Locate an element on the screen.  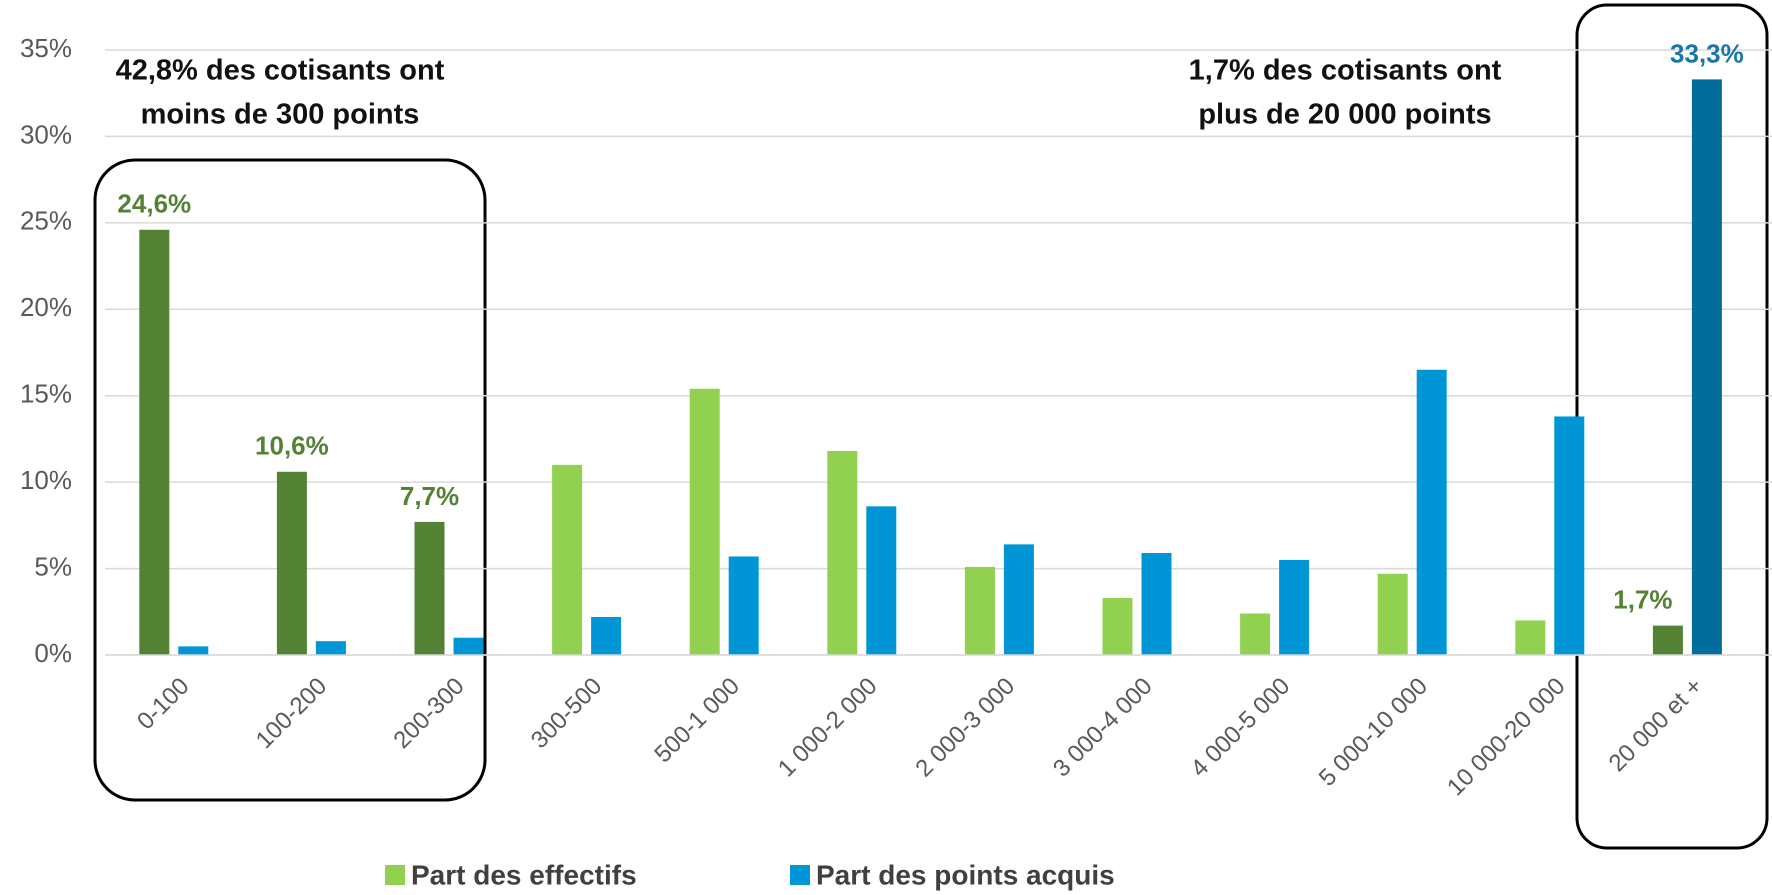
x-tick-label: 3 000-4 000 is located at coordinates (1103, 728).